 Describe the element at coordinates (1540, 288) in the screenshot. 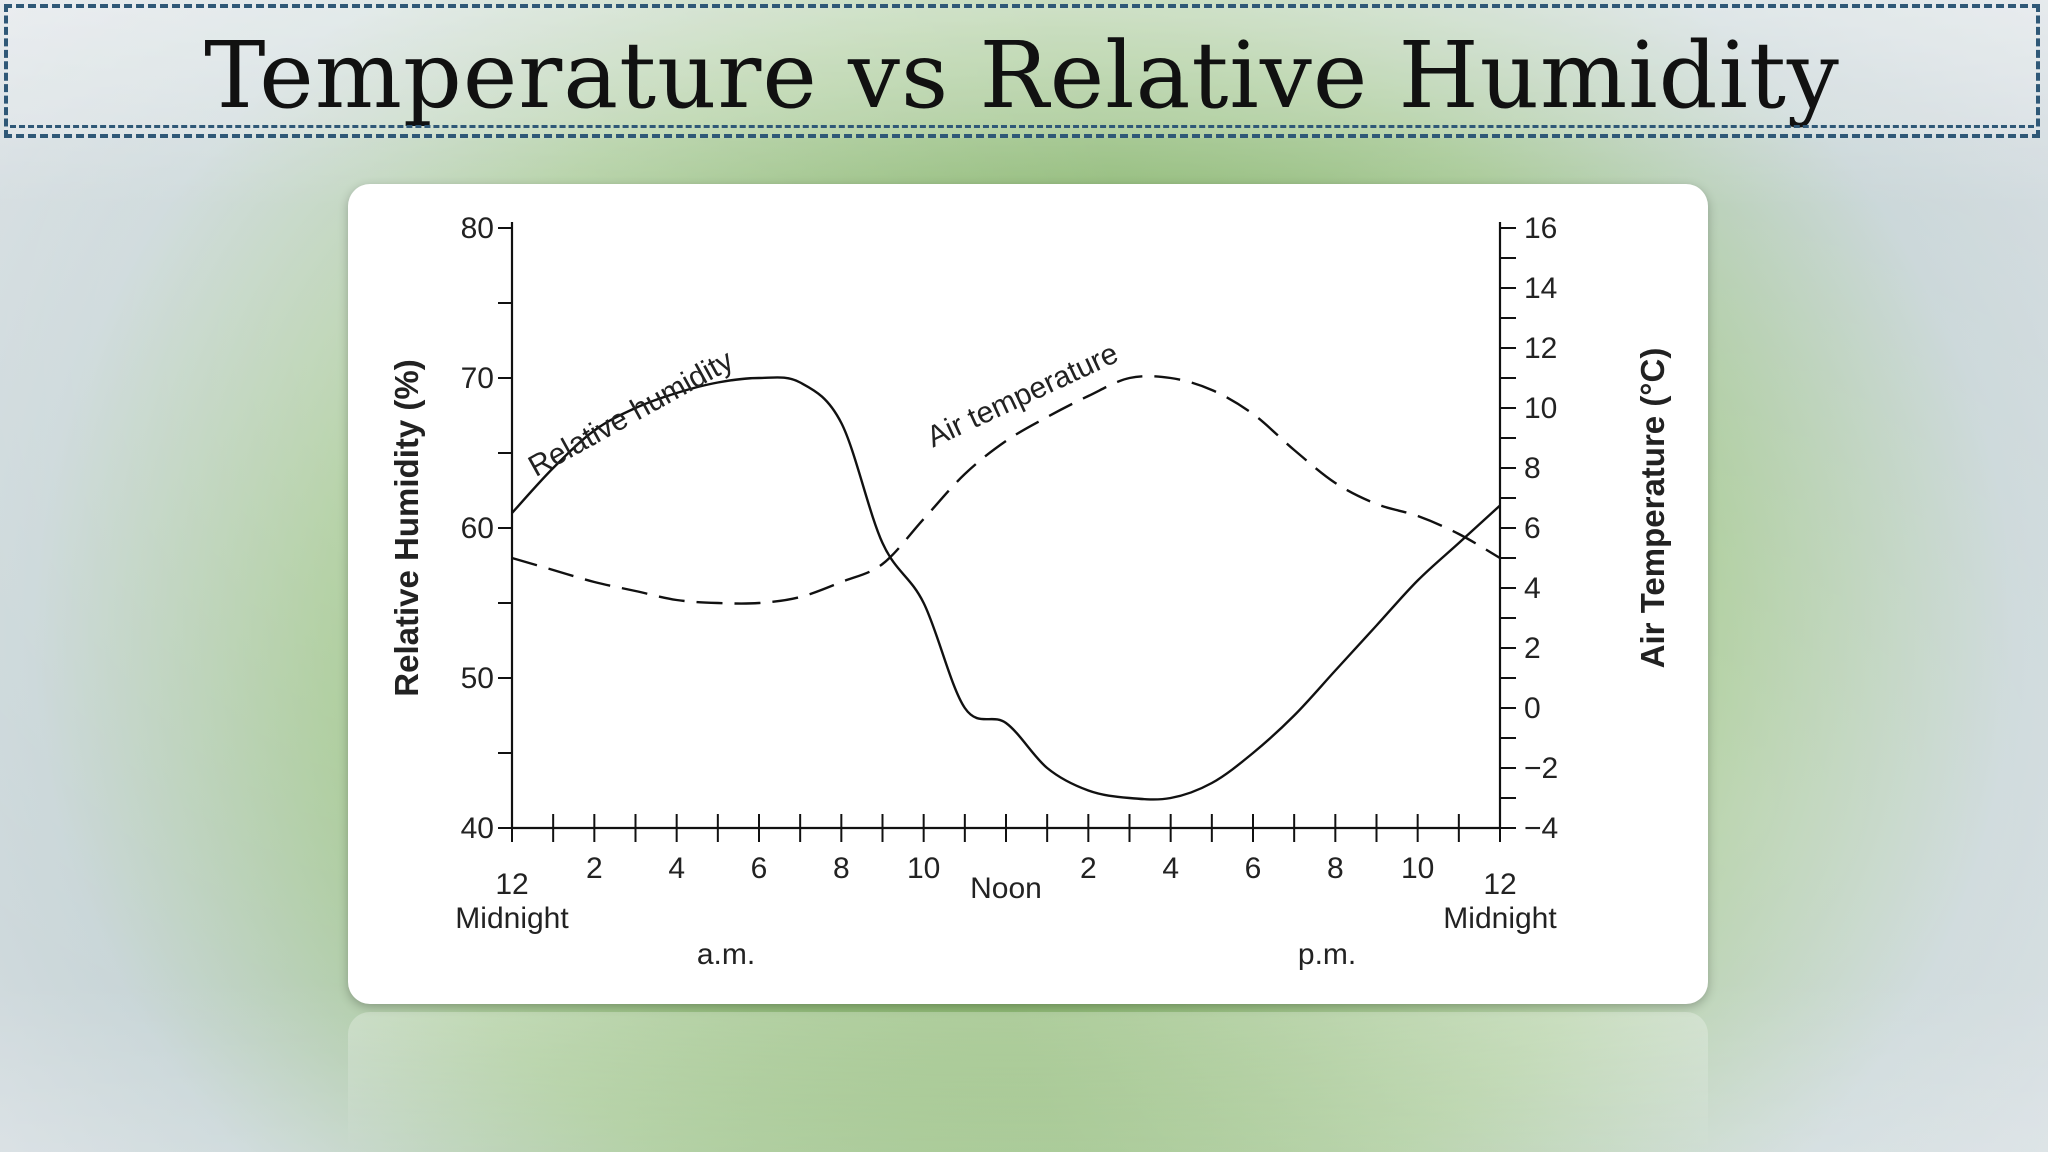

I see `right-tick-label: 14` at that location.